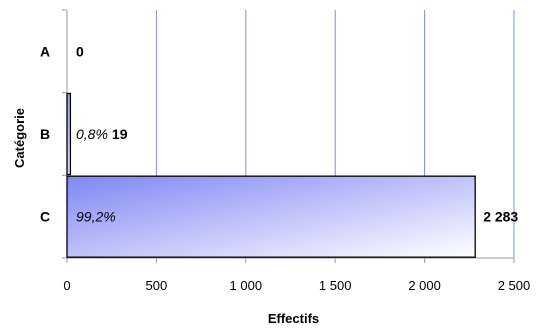  Describe the element at coordinates (45, 217) in the screenshot. I see `category-label: C` at that location.